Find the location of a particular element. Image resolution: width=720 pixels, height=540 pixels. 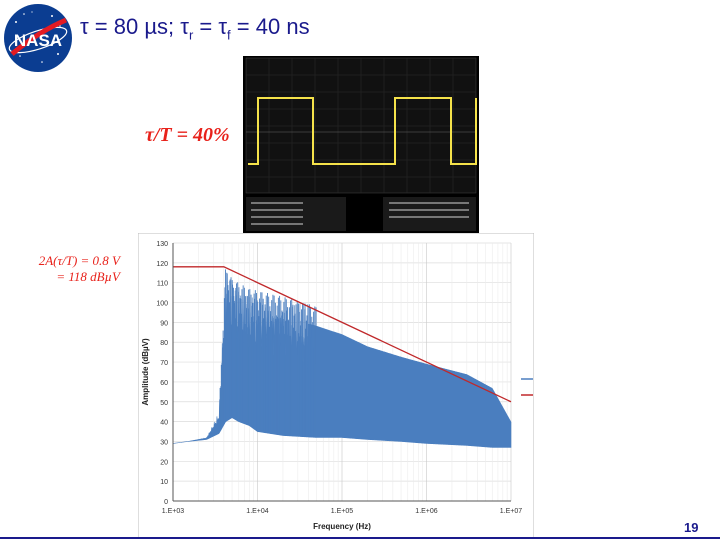

y-tick-label: 130 is located at coordinates (162, 244).